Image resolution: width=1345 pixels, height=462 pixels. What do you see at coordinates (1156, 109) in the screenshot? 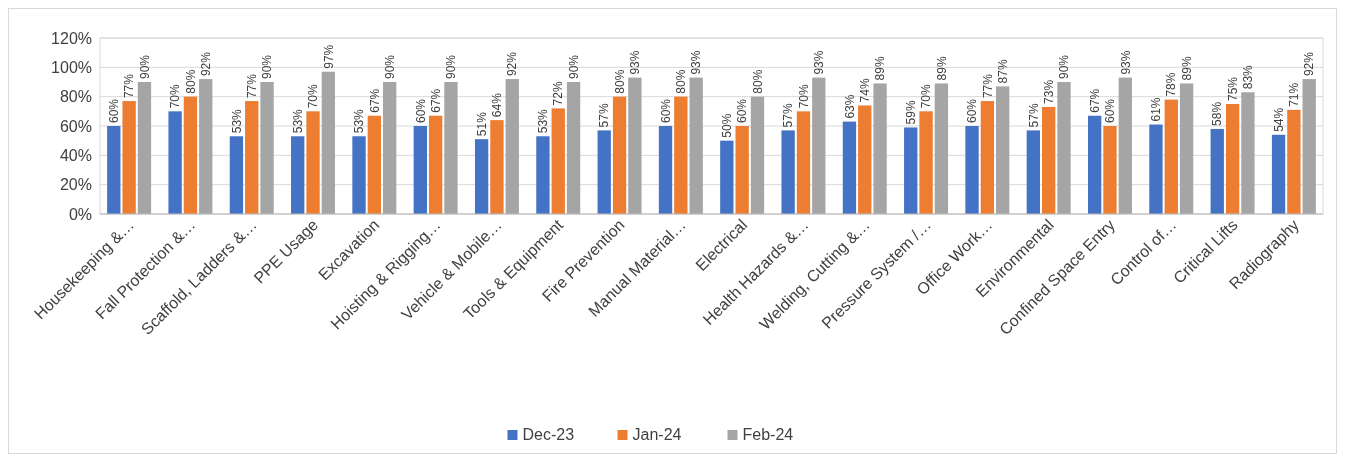
I see `data-label: 61%` at bounding box center [1156, 109].